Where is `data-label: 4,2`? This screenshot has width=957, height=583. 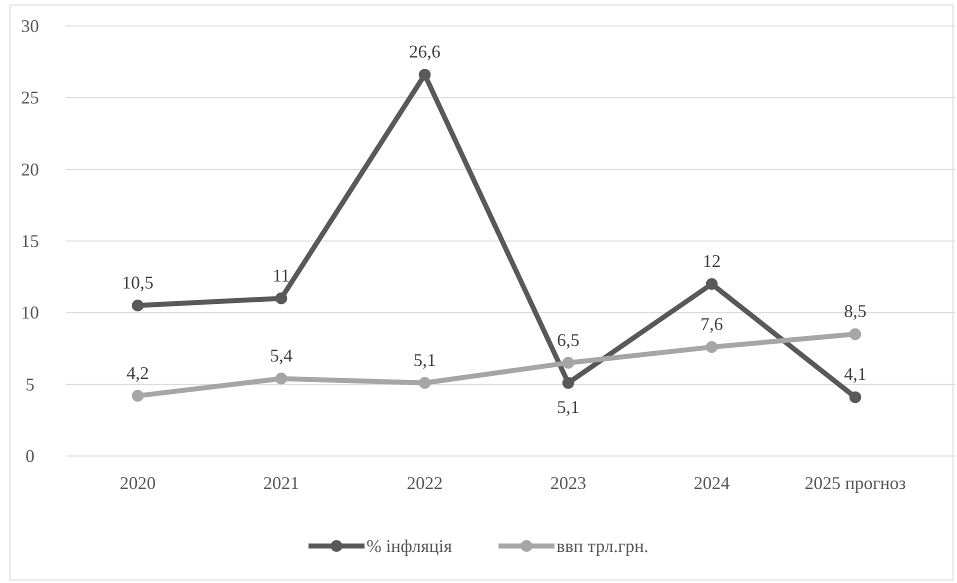
data-label: 4,2 is located at coordinates (137, 372).